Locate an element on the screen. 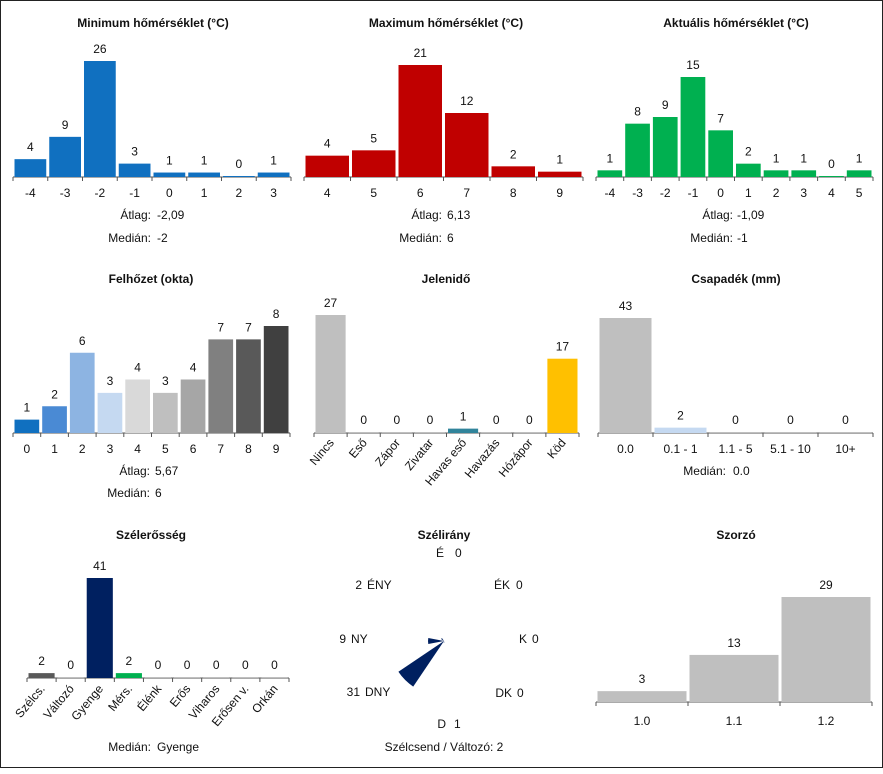 The width and height of the screenshot is (883, 774). direction-label: D is located at coordinates (441, 724).